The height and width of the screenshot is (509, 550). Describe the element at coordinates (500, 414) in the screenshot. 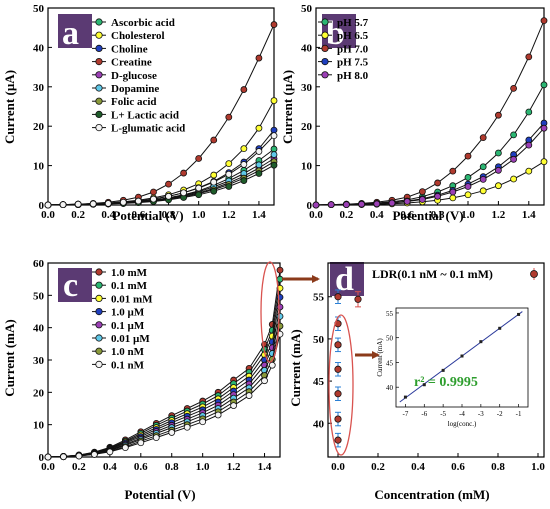

I see `inset-x-tick-label: -2` at that location.